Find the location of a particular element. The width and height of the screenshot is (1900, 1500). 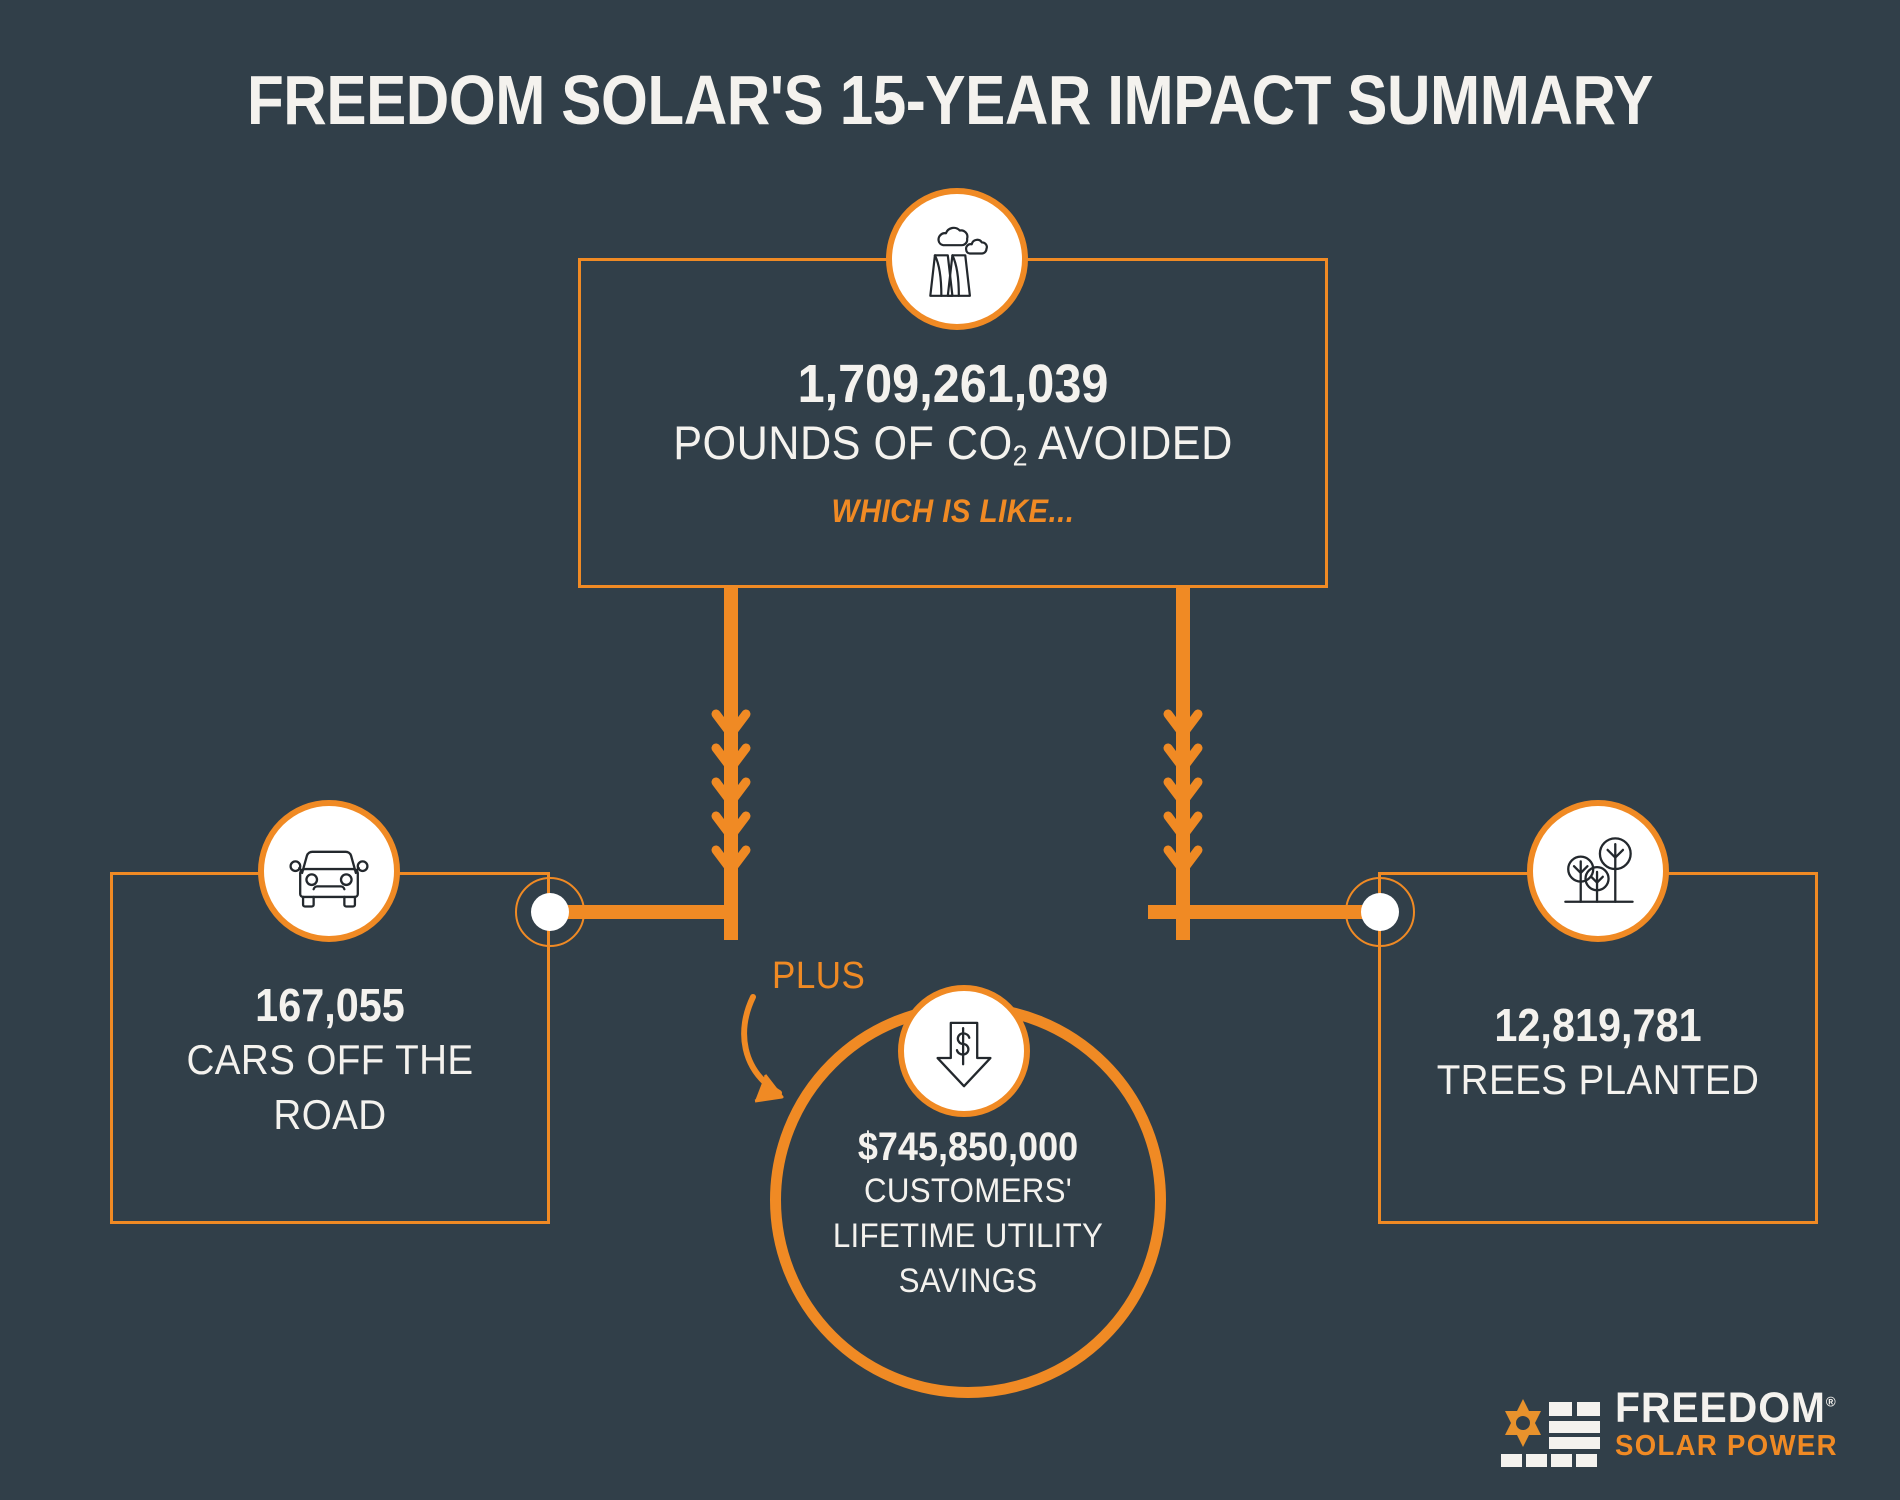

junction-dot-trees is located at coordinates (1380, 912).